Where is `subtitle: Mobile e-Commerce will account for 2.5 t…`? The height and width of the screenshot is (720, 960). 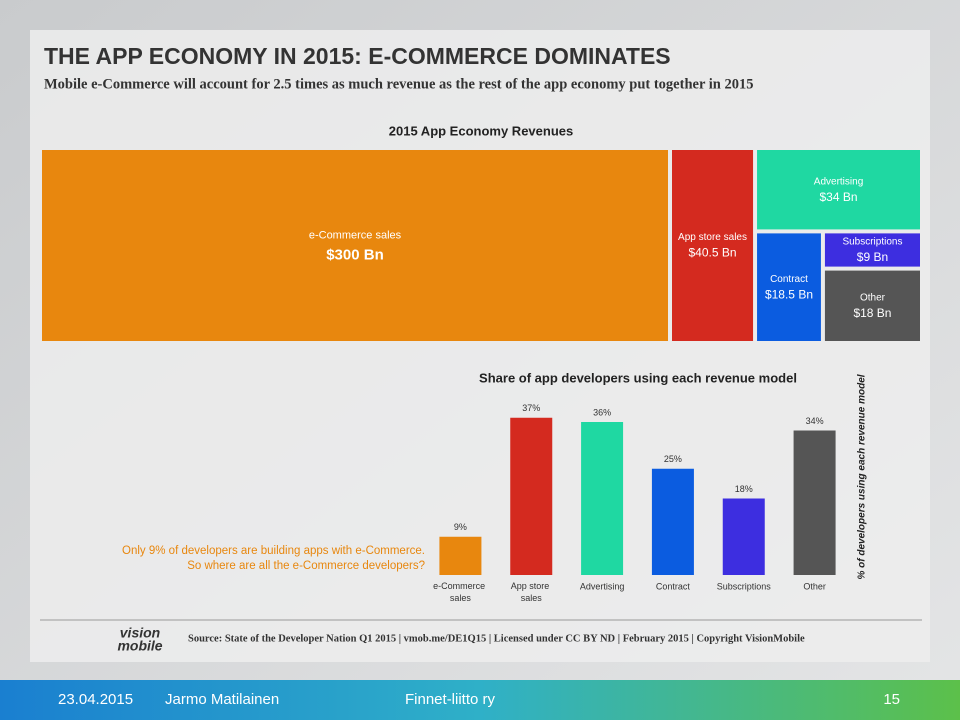
subtitle: Mobile e-Commerce will account for 2.5 t… is located at coordinates (398, 84).